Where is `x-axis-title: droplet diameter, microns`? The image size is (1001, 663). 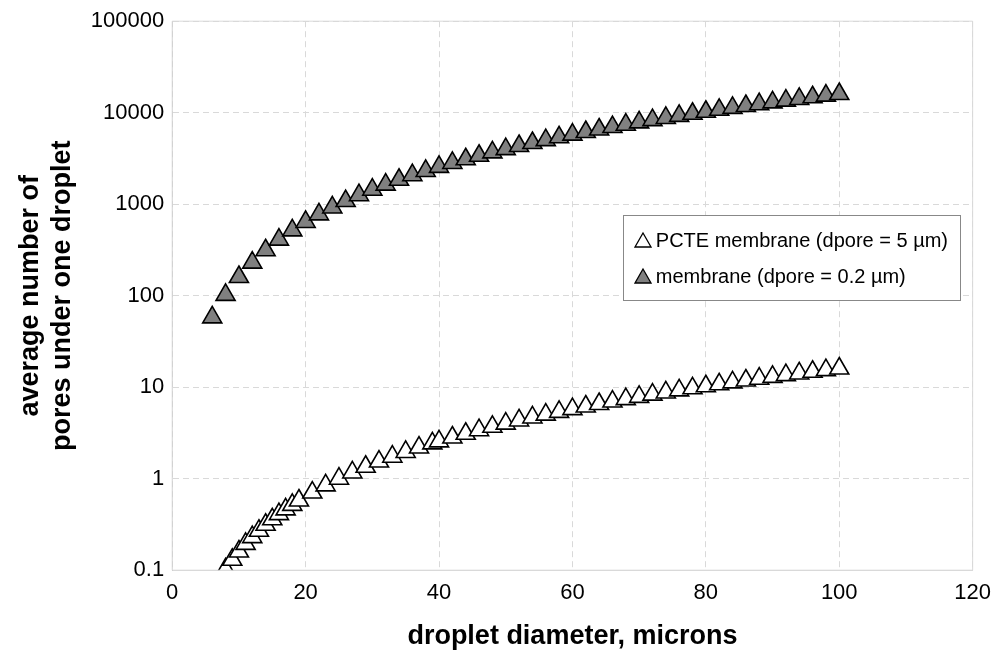 x-axis-title: droplet diameter, microns is located at coordinates (572, 635).